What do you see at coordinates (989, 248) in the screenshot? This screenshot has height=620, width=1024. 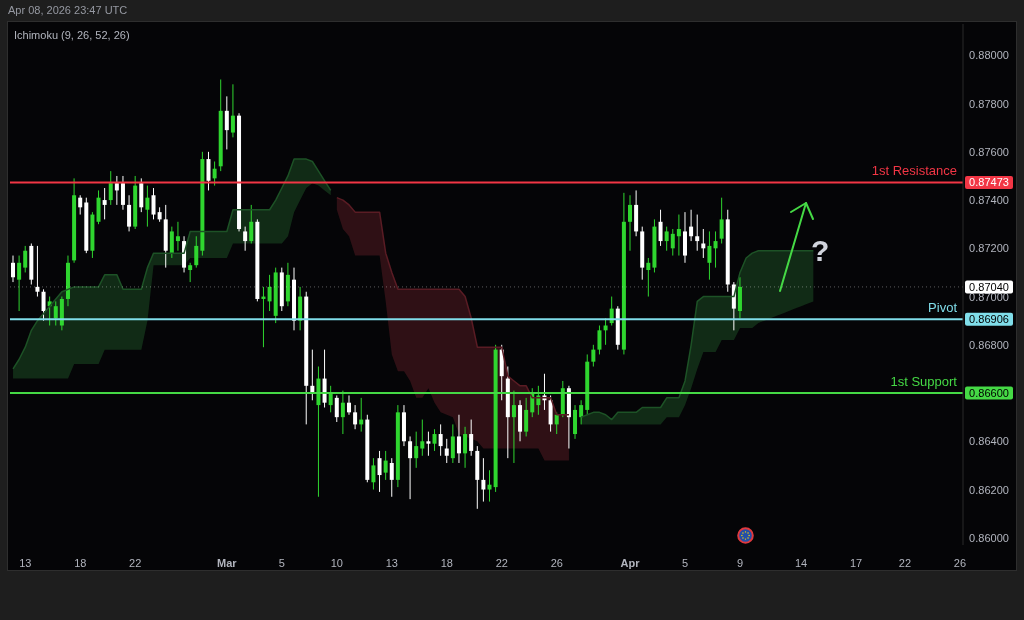 I see `y-tick-label: 0.87200` at bounding box center [989, 248].